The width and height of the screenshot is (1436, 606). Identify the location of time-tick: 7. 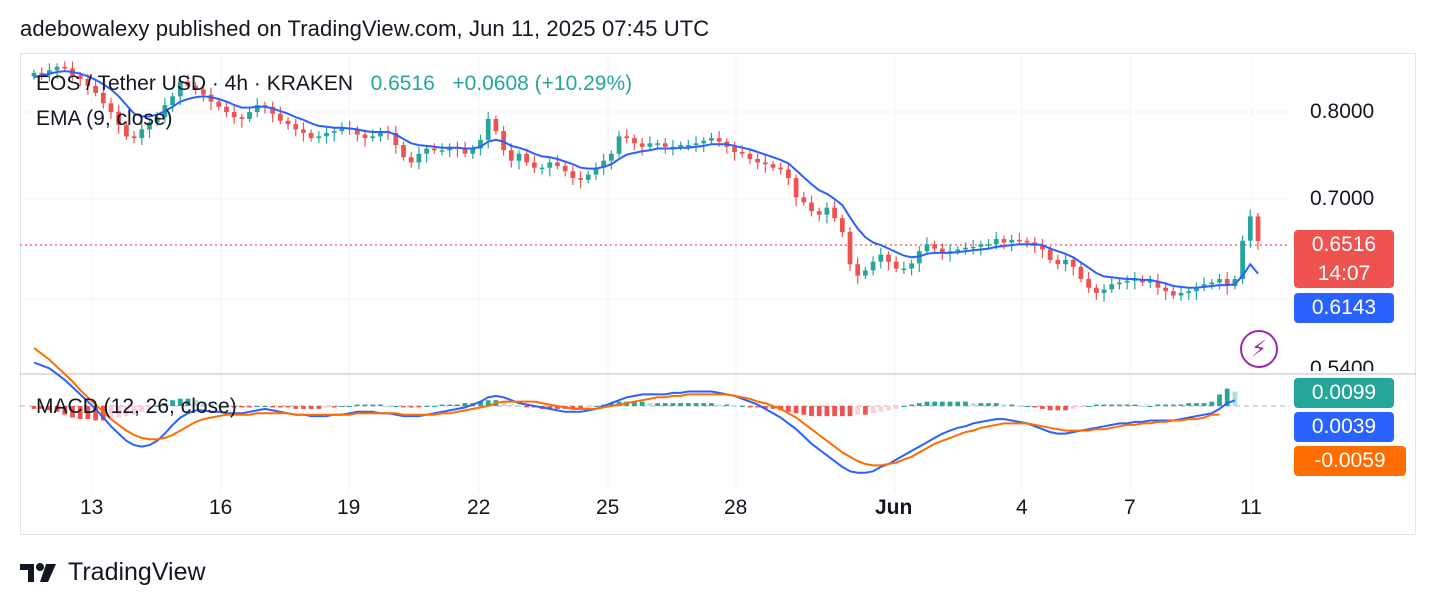
(1130, 507).